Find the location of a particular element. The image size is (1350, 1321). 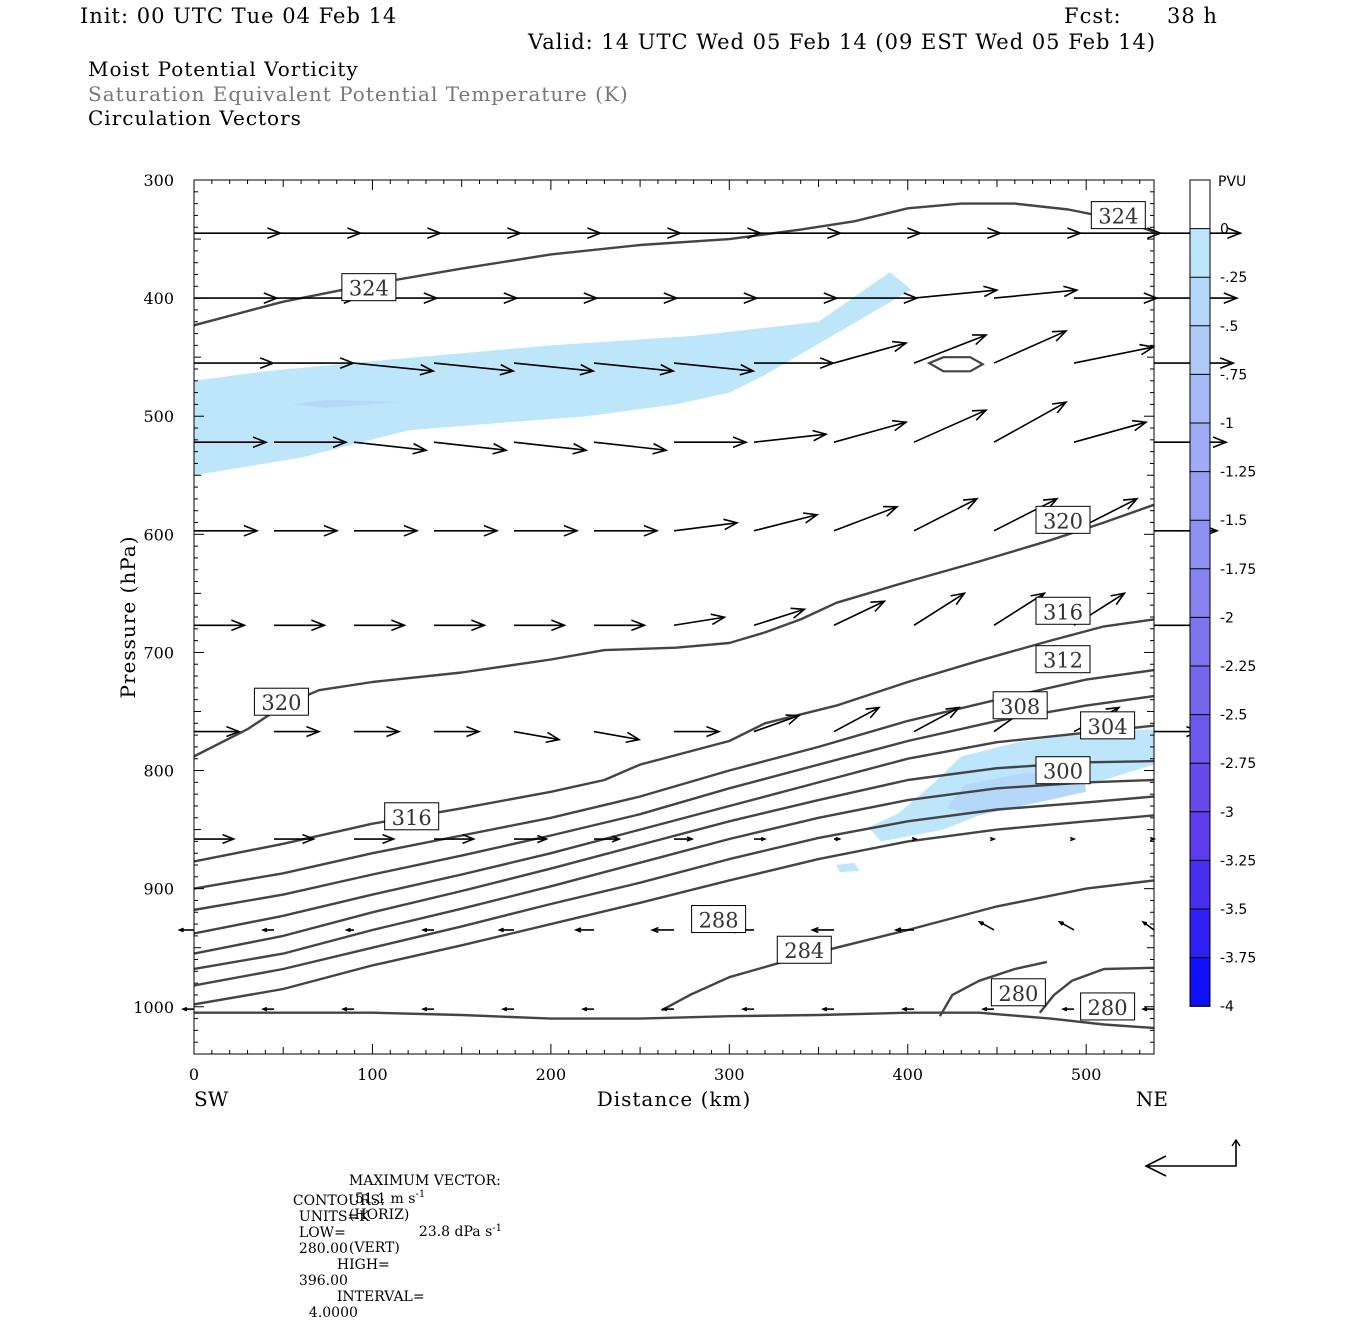

colorbar-label: -1.5 is located at coordinates (1233, 521).